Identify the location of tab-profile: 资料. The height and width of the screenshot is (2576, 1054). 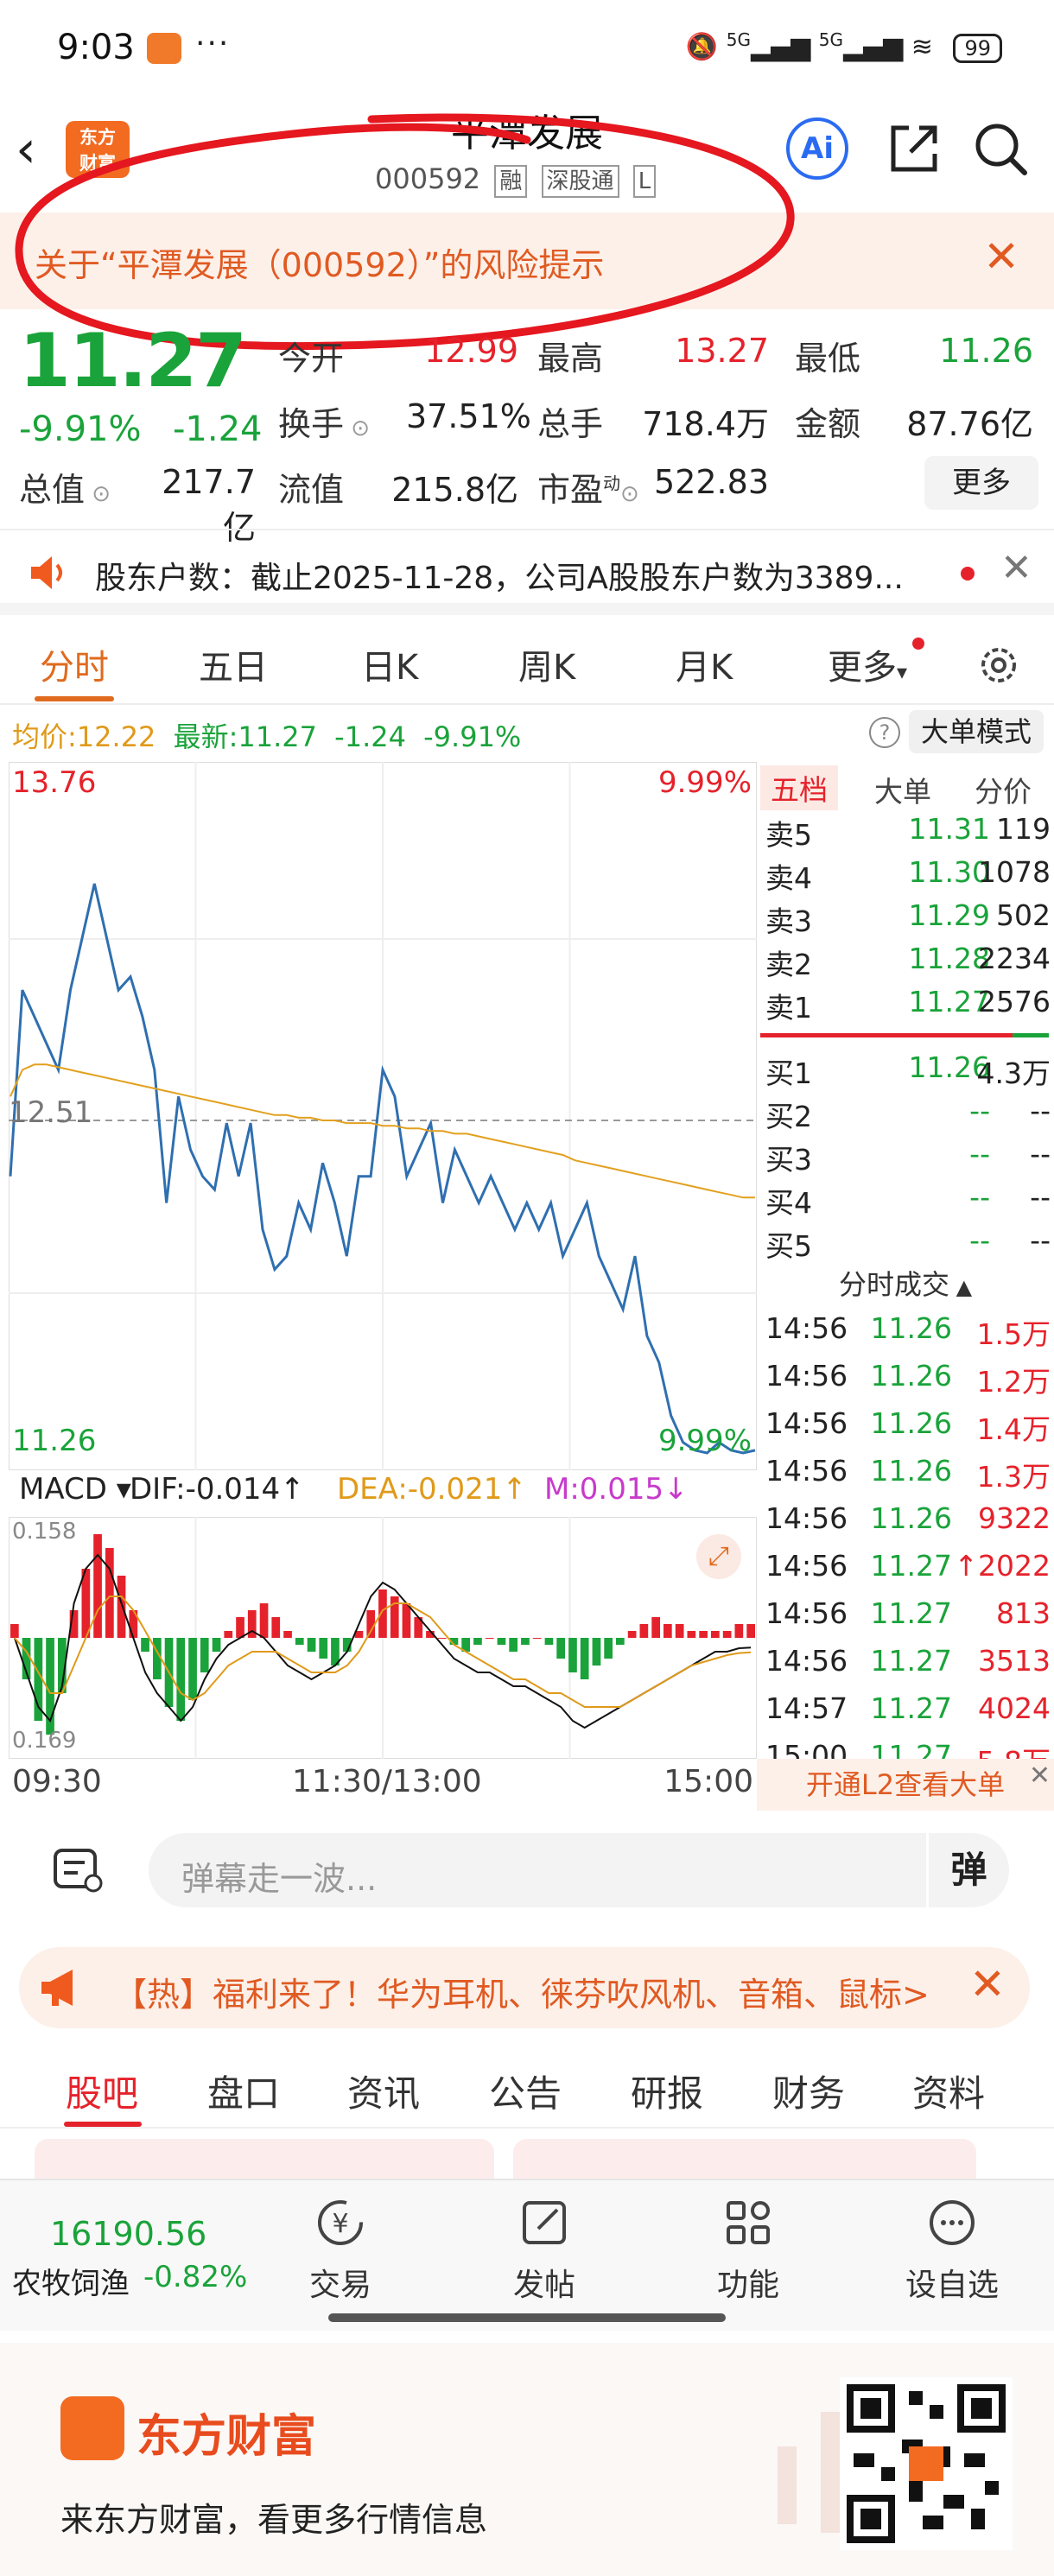
(949, 2093).